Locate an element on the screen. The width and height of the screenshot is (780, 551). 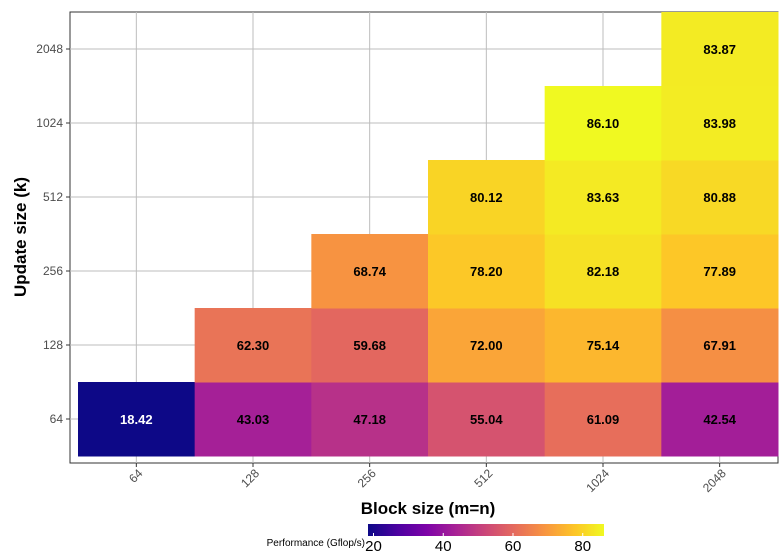
y-axis-ticks: 64 128 256 512 1024 2048 is located at coordinates (53, 234).